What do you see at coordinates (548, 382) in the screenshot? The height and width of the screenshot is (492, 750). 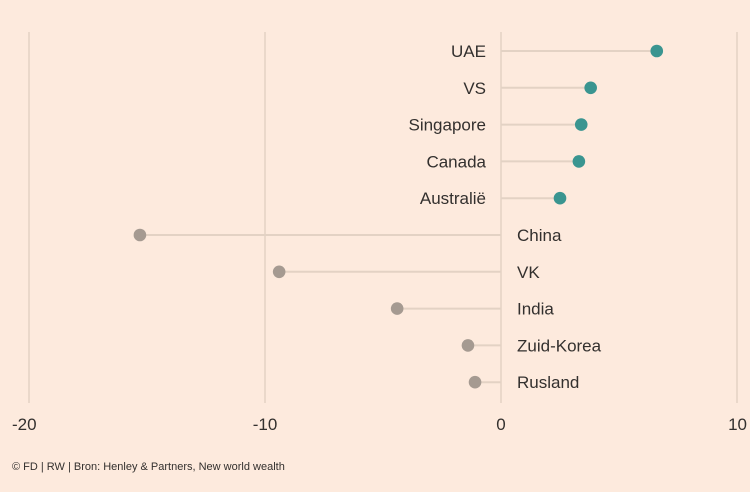 I see `category-label: Rusland` at bounding box center [548, 382].